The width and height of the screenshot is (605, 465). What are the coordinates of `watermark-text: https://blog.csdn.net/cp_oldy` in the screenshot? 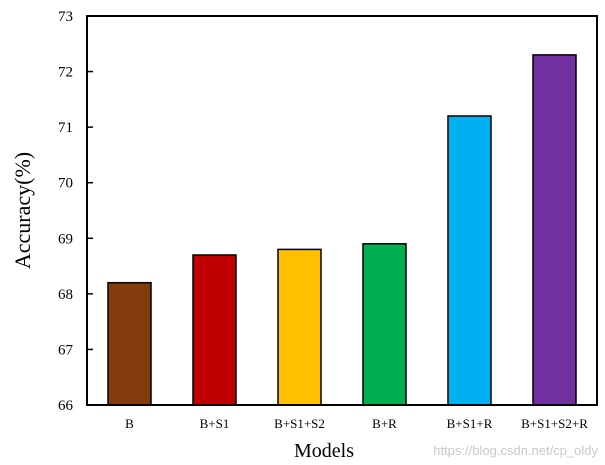 It's located at (515, 450).